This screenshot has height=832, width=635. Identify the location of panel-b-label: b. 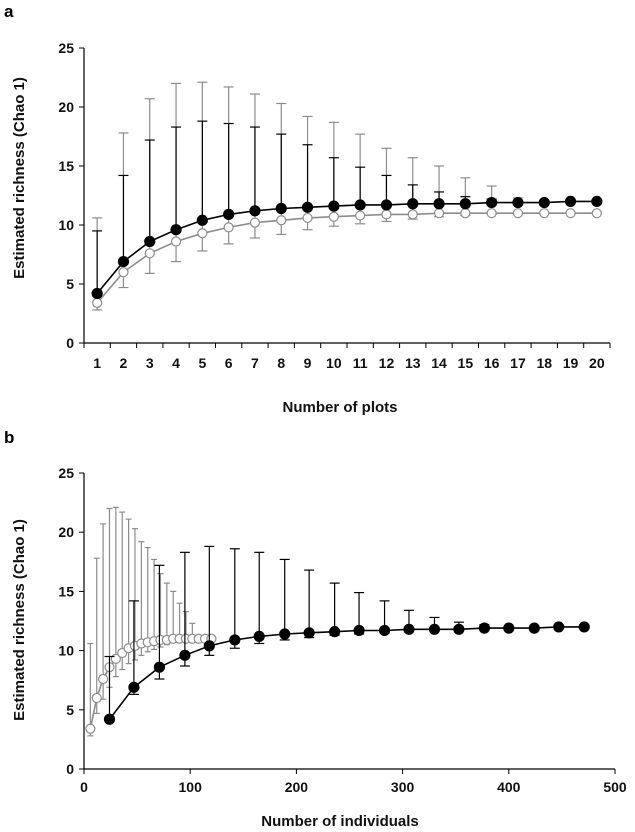
(9, 437).